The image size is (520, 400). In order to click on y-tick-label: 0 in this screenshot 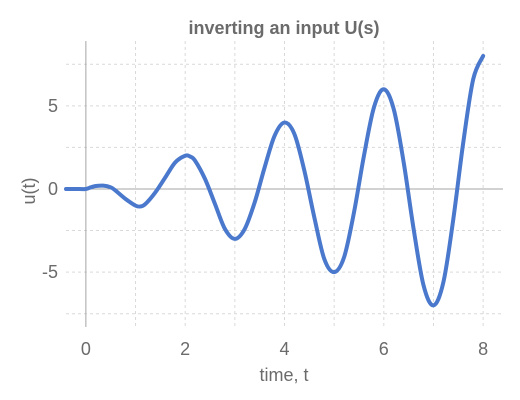, I will do `click(53, 189)`.